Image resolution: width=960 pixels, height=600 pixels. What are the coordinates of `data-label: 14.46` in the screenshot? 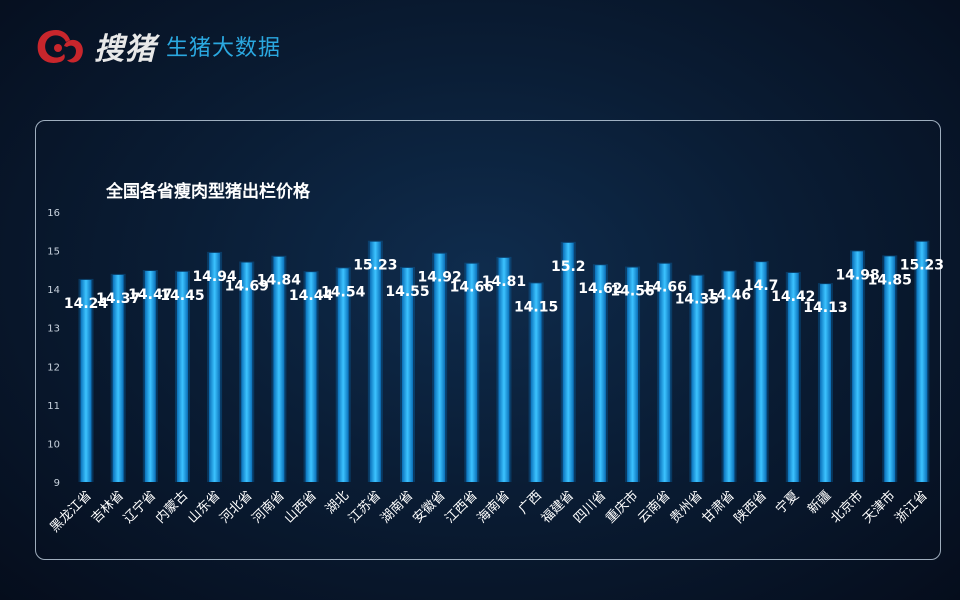 It's located at (729, 295).